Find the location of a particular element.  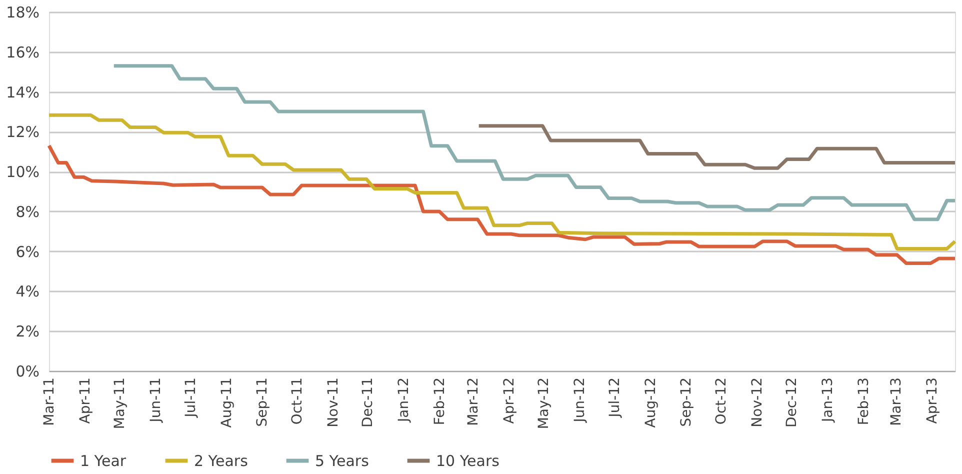

x-tick-label: Mar-13 is located at coordinates (896, 402).